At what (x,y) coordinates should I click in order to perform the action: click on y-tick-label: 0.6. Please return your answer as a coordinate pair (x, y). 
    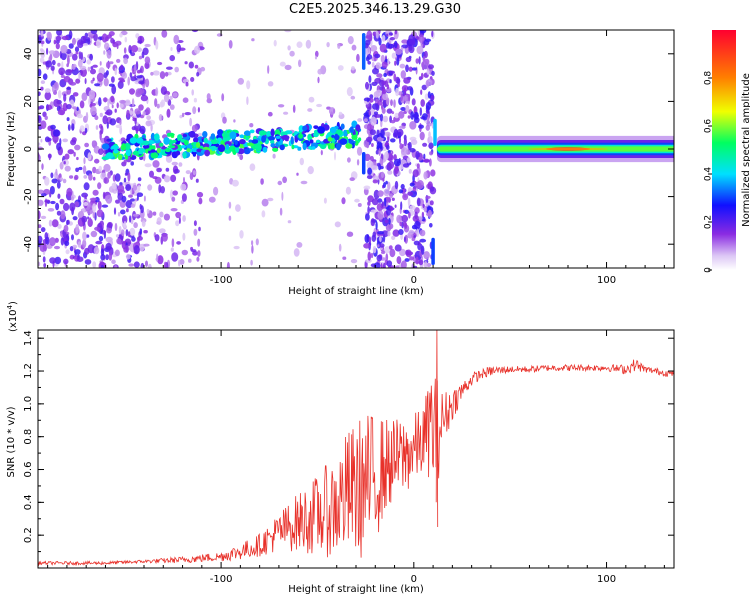
    Looking at the image, I should click on (28, 470).